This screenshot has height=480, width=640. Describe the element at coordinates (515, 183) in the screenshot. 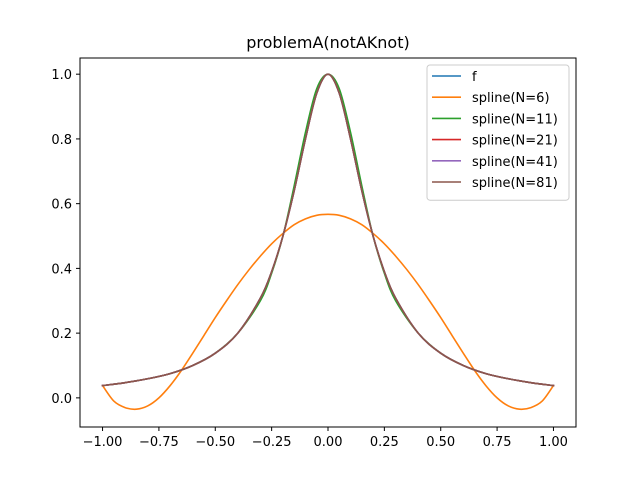

I see `legend-label: spline(N=81)` at that location.